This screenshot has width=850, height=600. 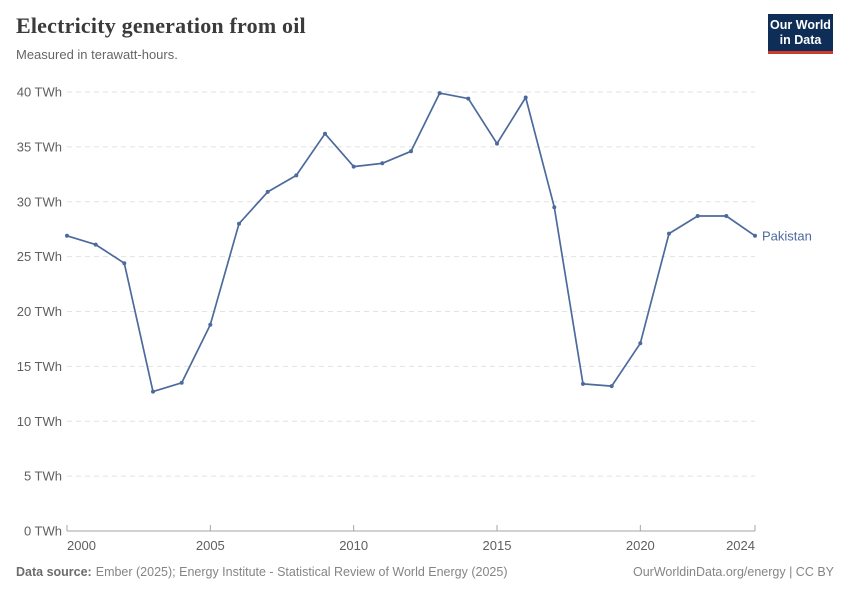 What do you see at coordinates (740, 545) in the screenshot?
I see `x-tick-label: 2024` at bounding box center [740, 545].